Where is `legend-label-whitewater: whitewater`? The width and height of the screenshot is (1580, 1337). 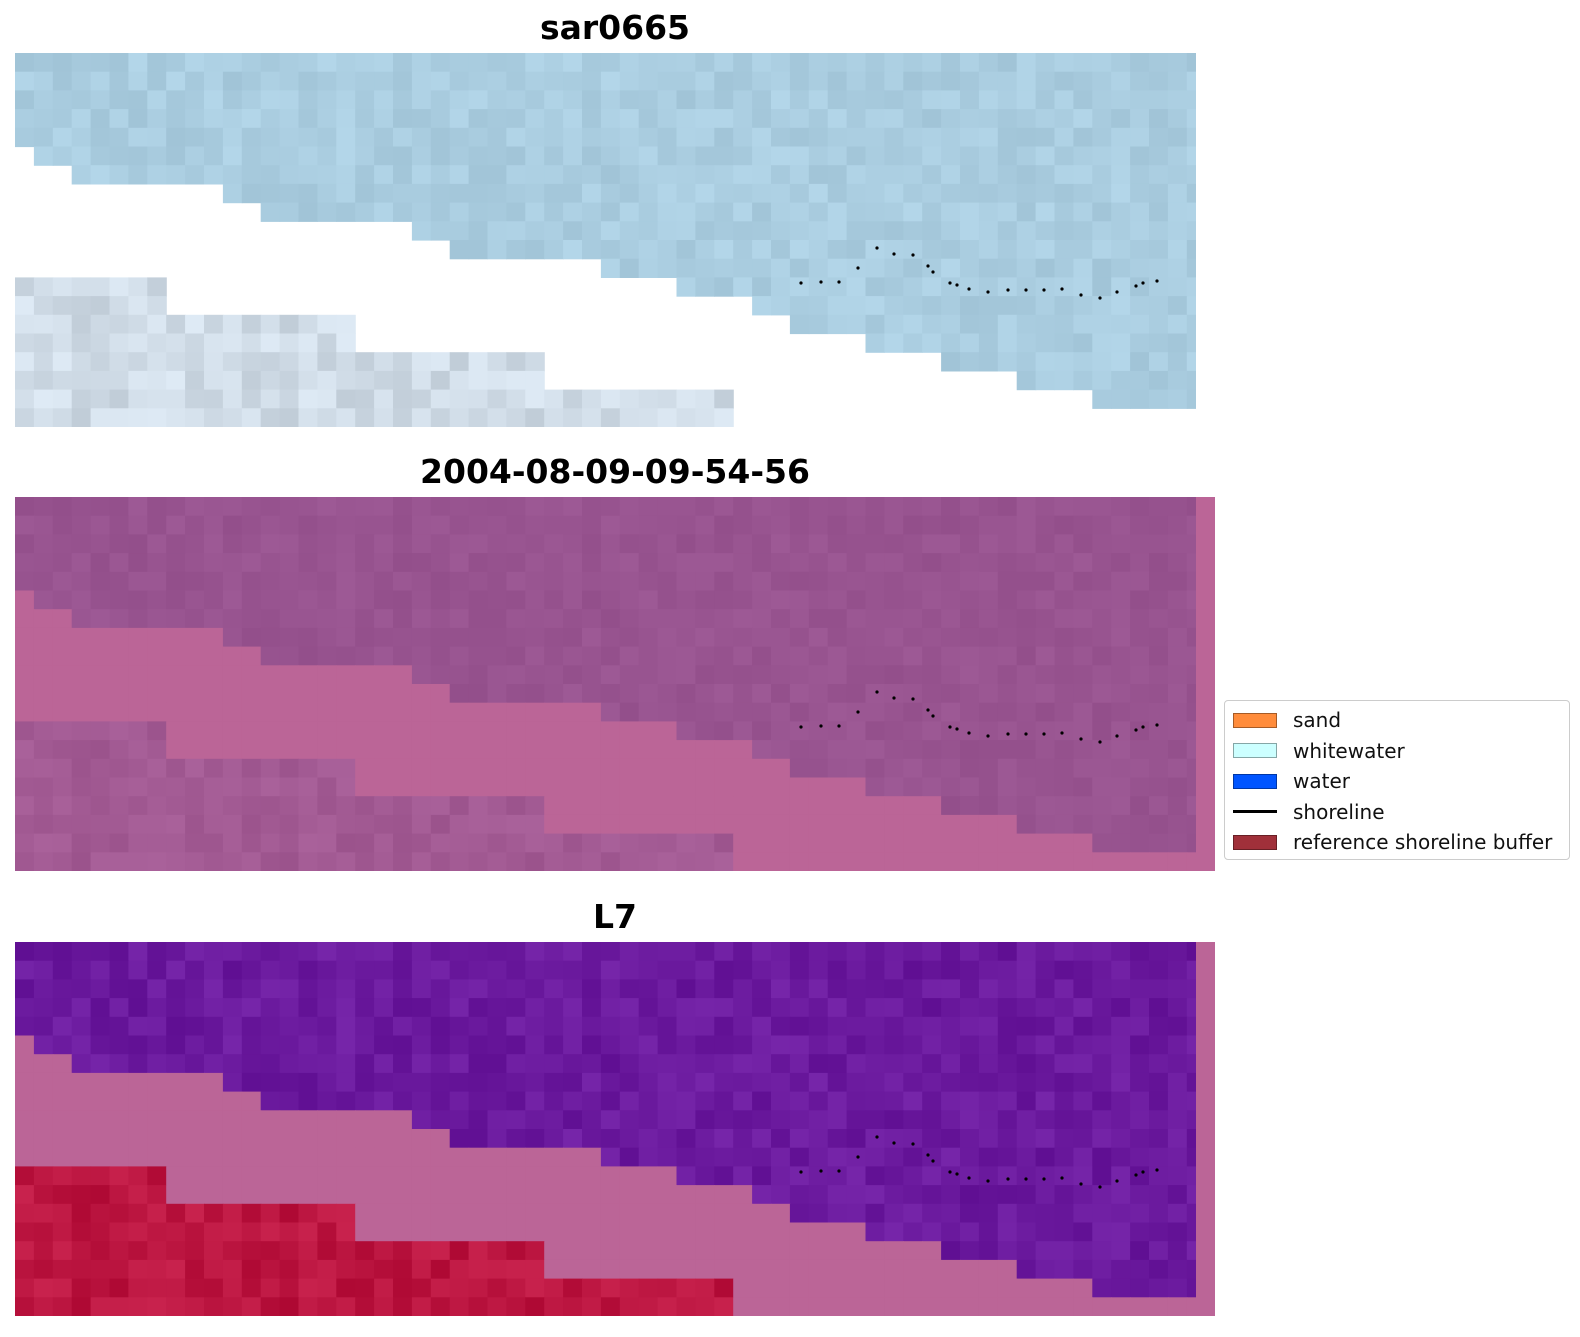 legend-label-whitewater: whitewater is located at coordinates (1349, 750).